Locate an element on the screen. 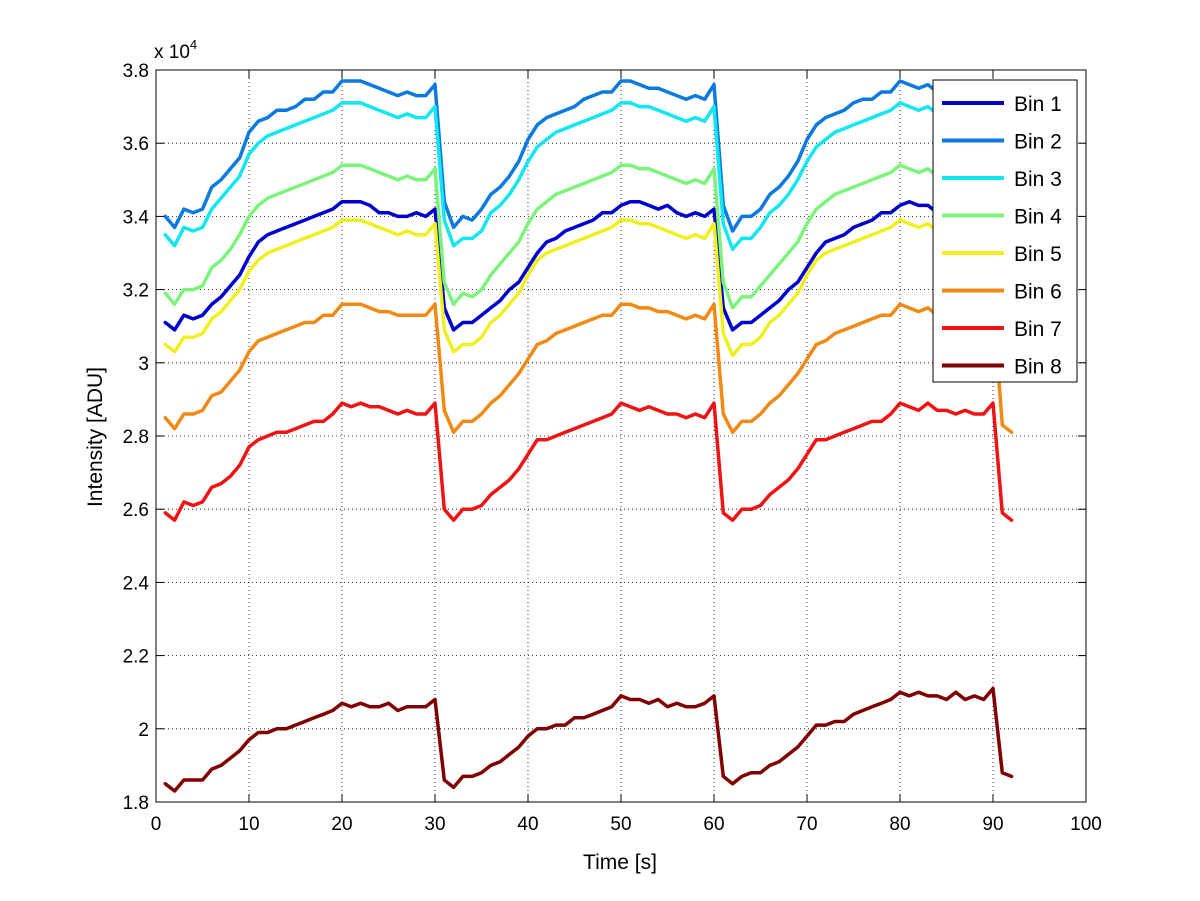  x-tick-label: 50 is located at coordinates (620, 824).